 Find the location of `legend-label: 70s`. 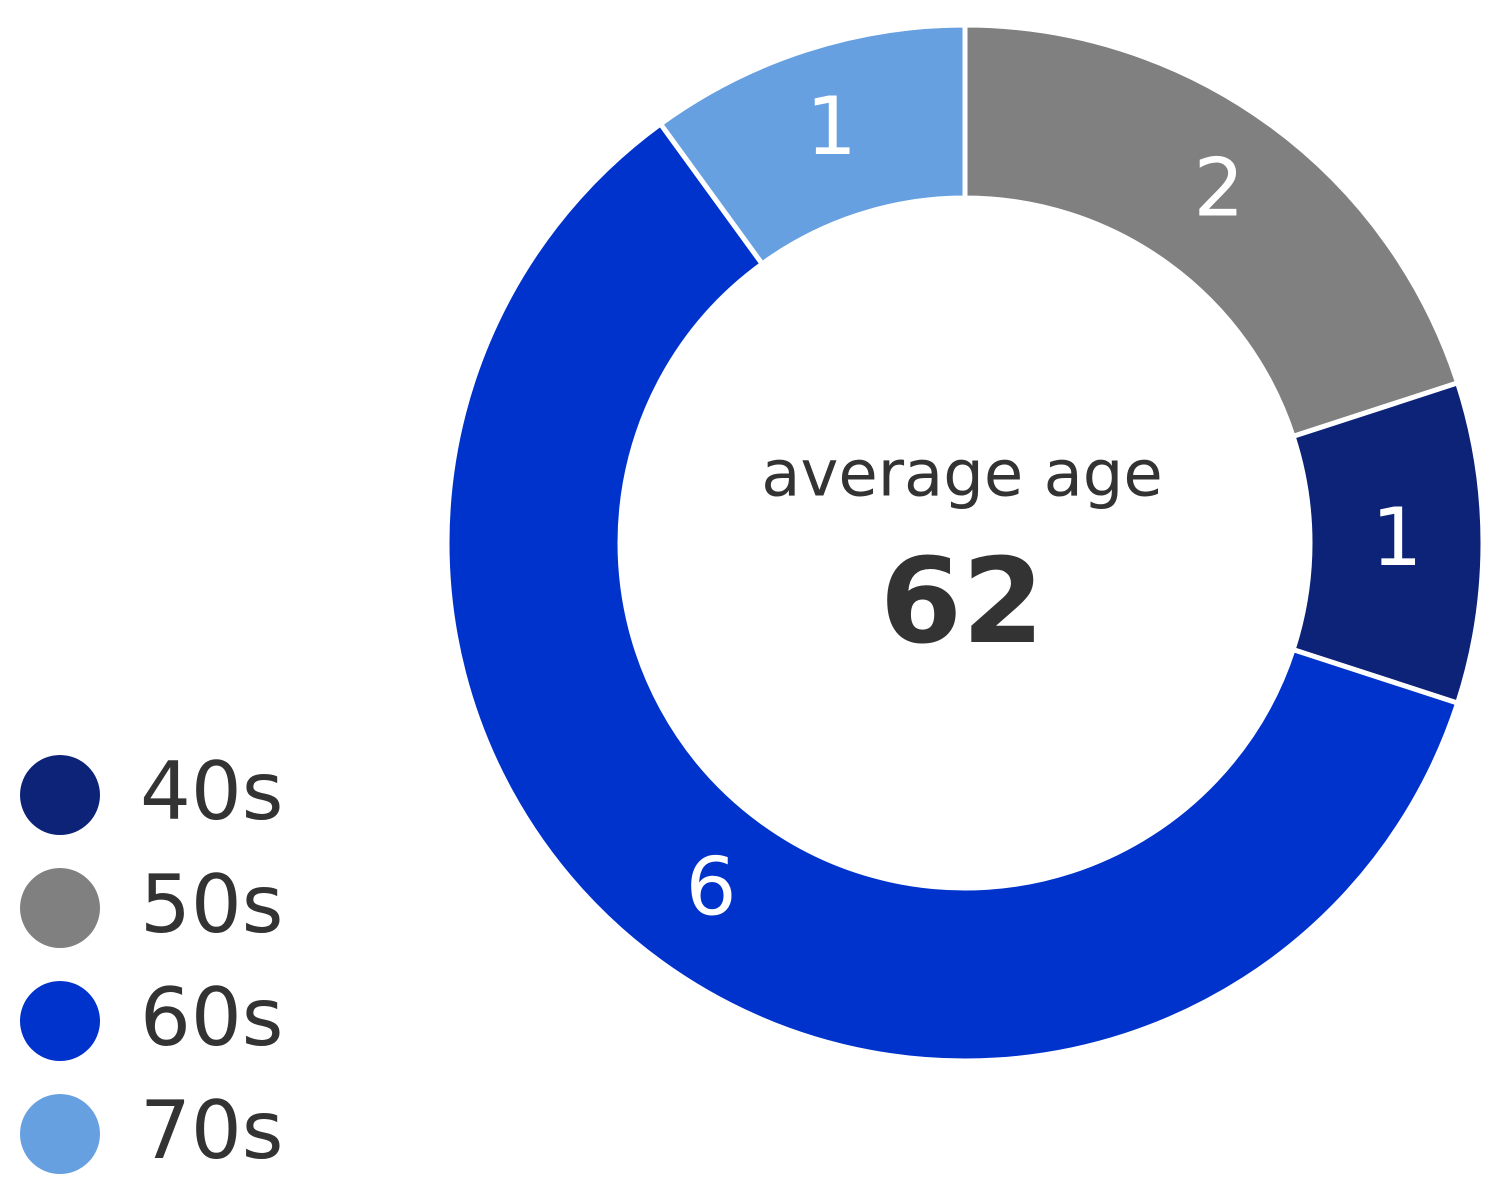

legend-label: 70s is located at coordinates (211, 1130).